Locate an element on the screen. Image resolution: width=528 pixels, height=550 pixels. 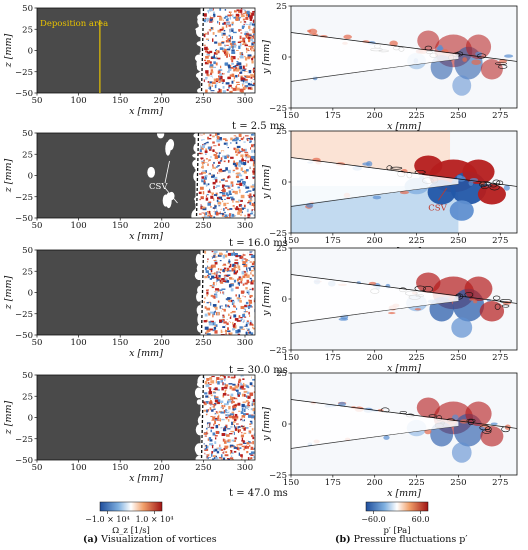
deposition-area-annotation: Deposition area is located at coordinates (74, 24).